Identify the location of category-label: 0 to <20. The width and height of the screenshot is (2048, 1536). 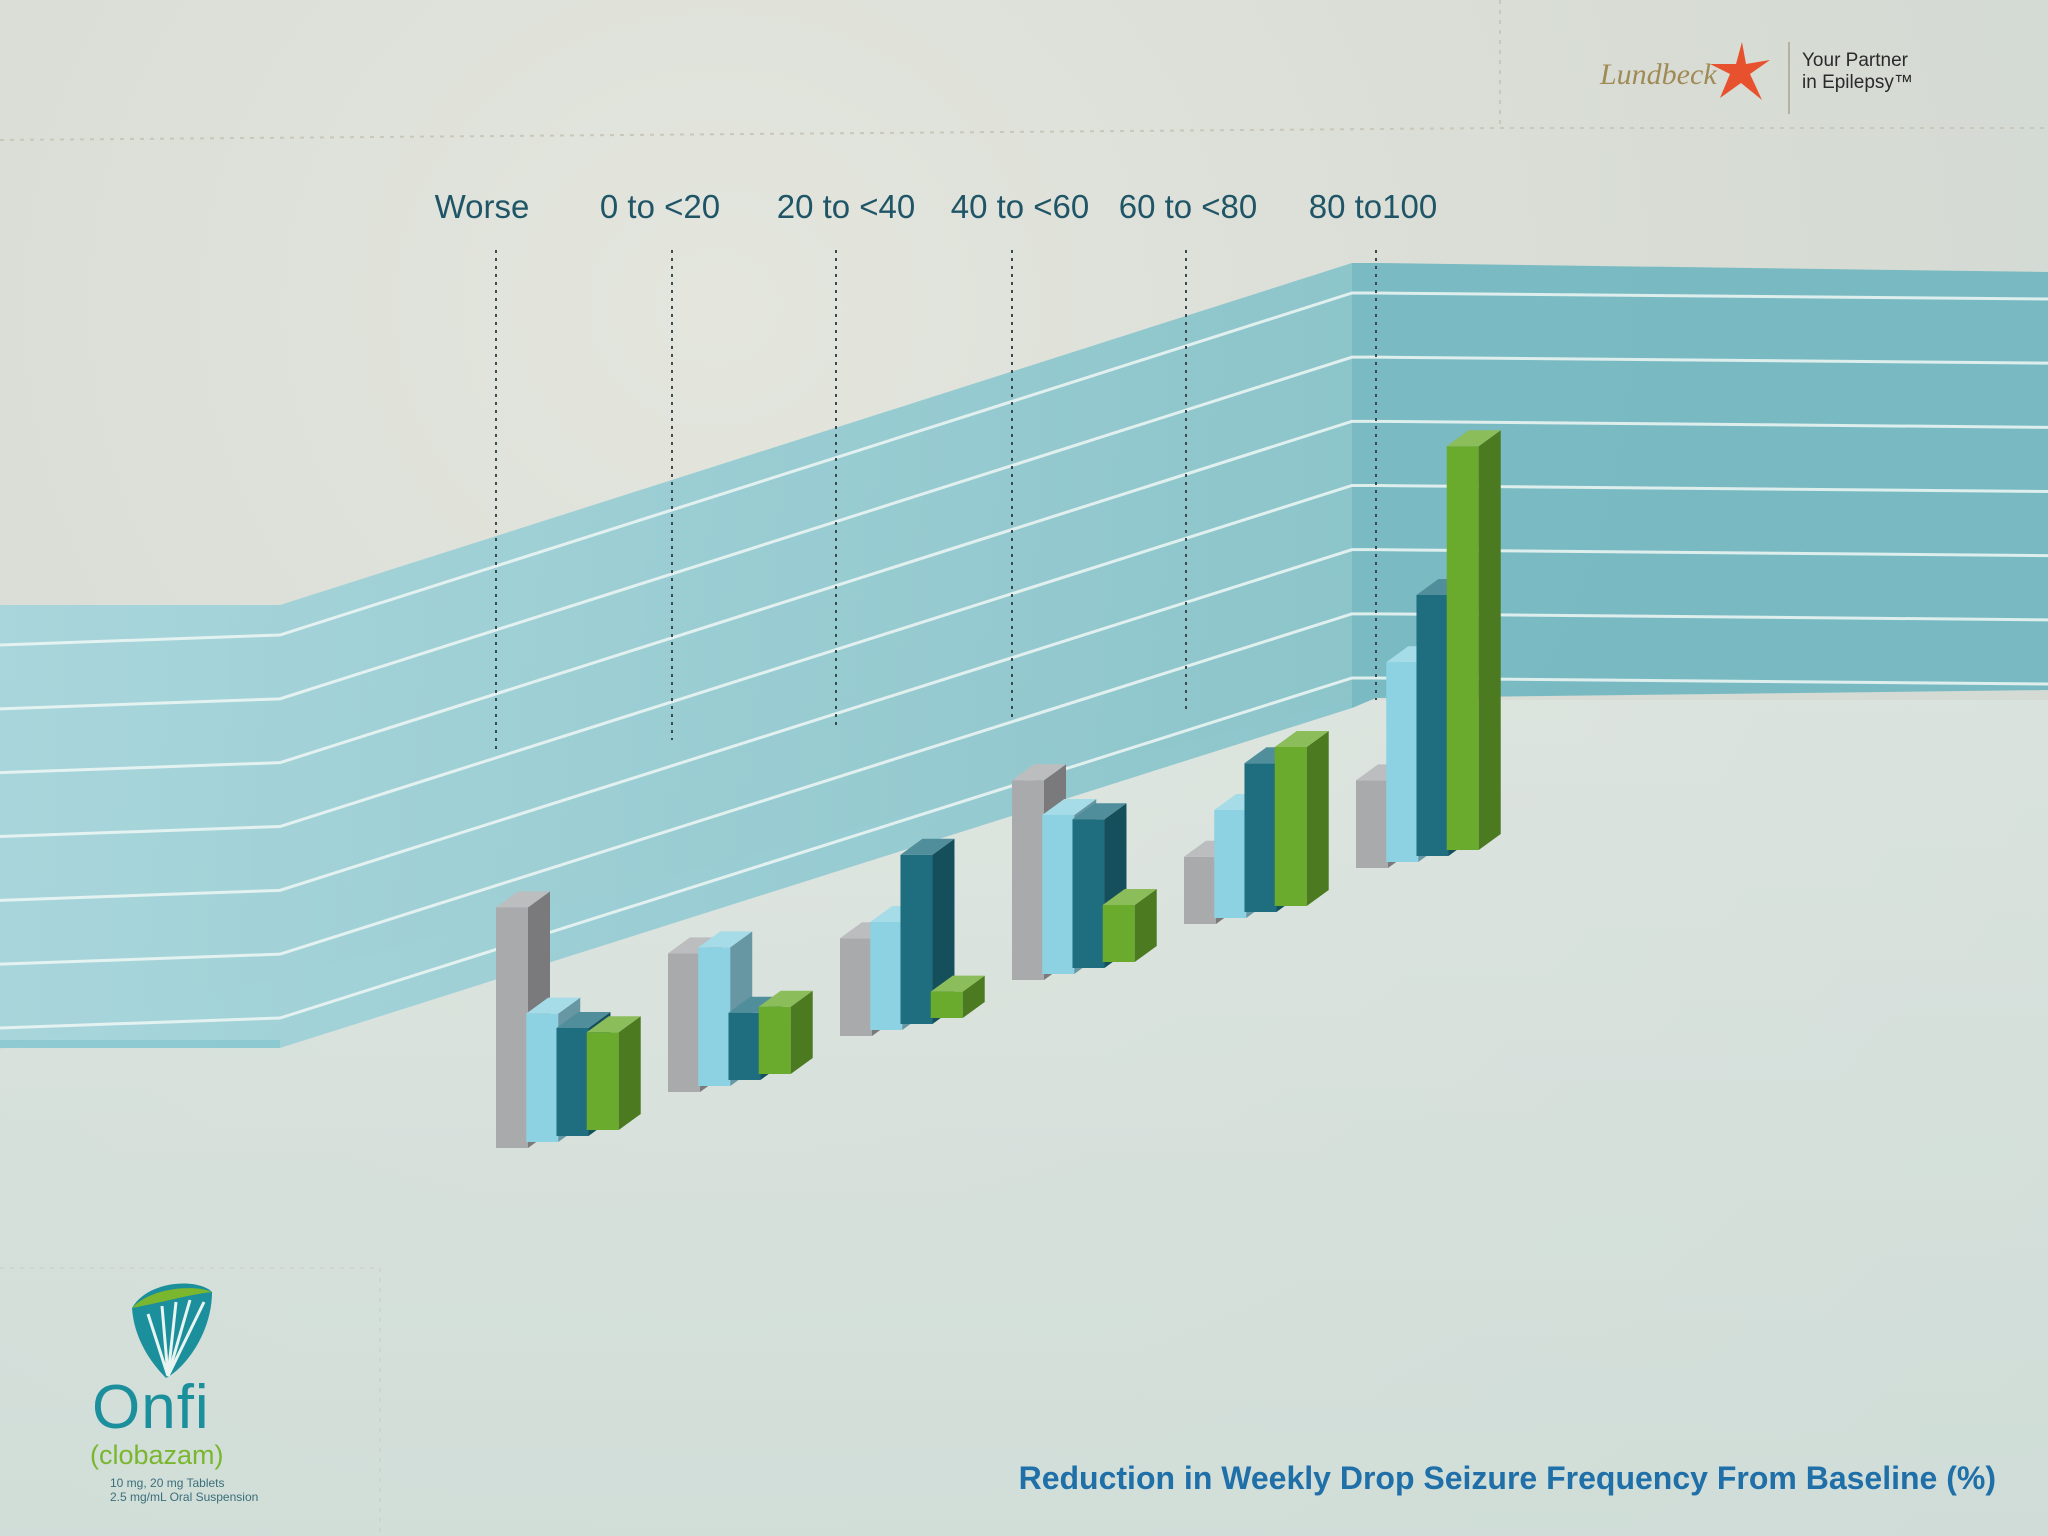
(660, 206).